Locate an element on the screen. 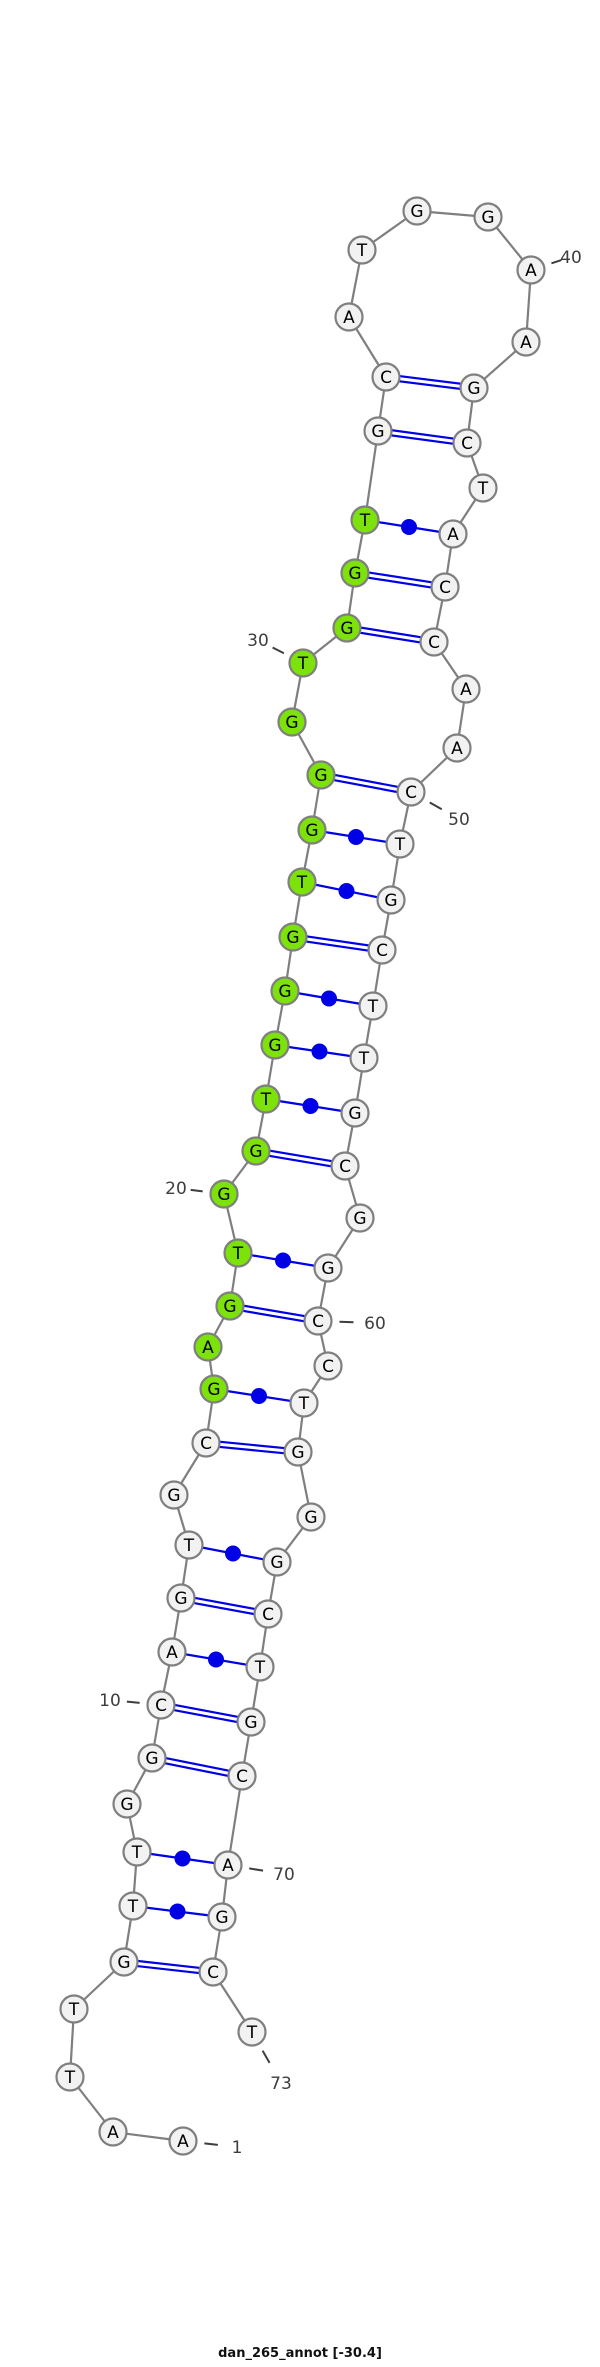 This screenshot has height=2367, width=600. nucleotide-G8: G is located at coordinates (127, 1804).